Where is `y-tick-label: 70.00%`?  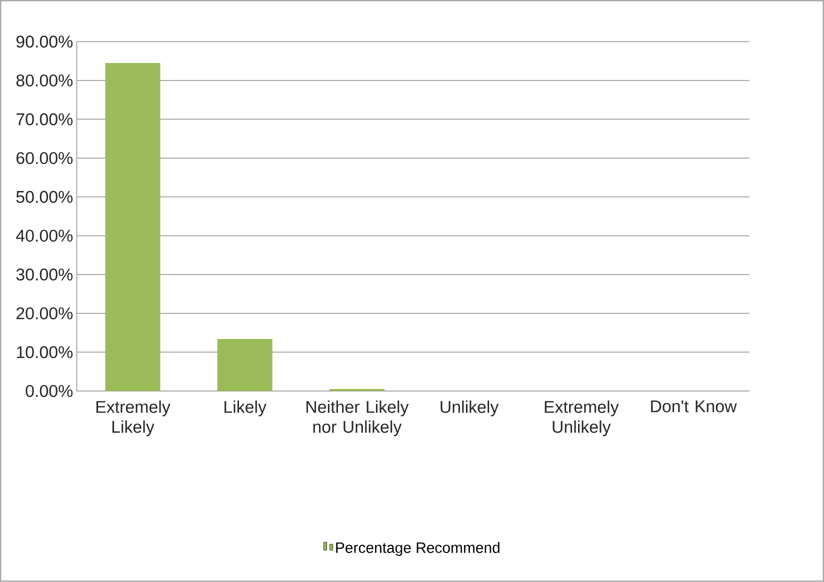 y-tick-label: 70.00% is located at coordinates (44, 119).